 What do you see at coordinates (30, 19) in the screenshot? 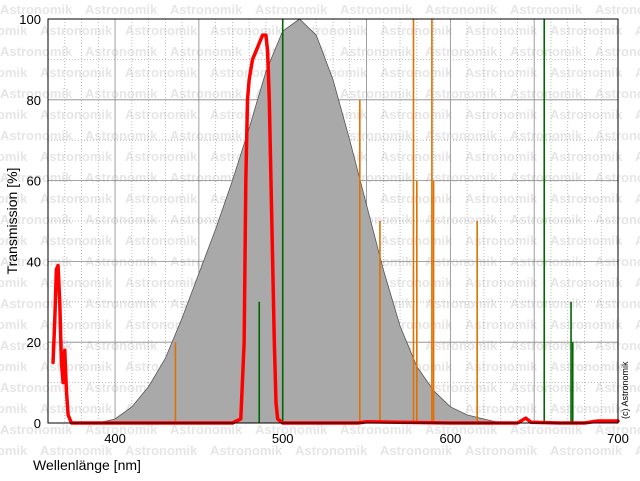
I see `y-tick-label: 100` at bounding box center [30, 19].